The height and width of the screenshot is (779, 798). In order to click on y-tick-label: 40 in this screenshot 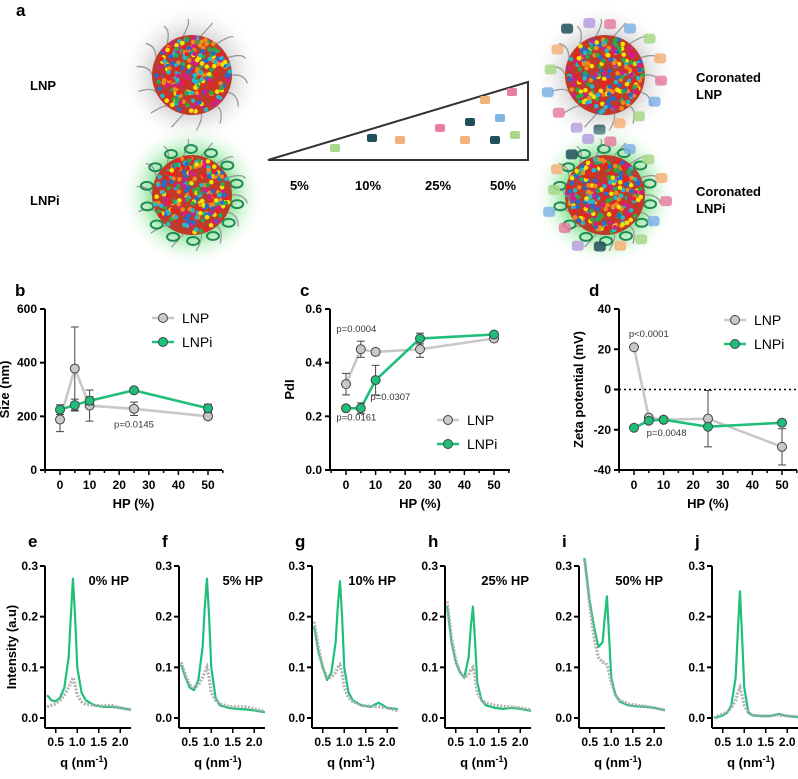, I will do `click(605, 309)`.